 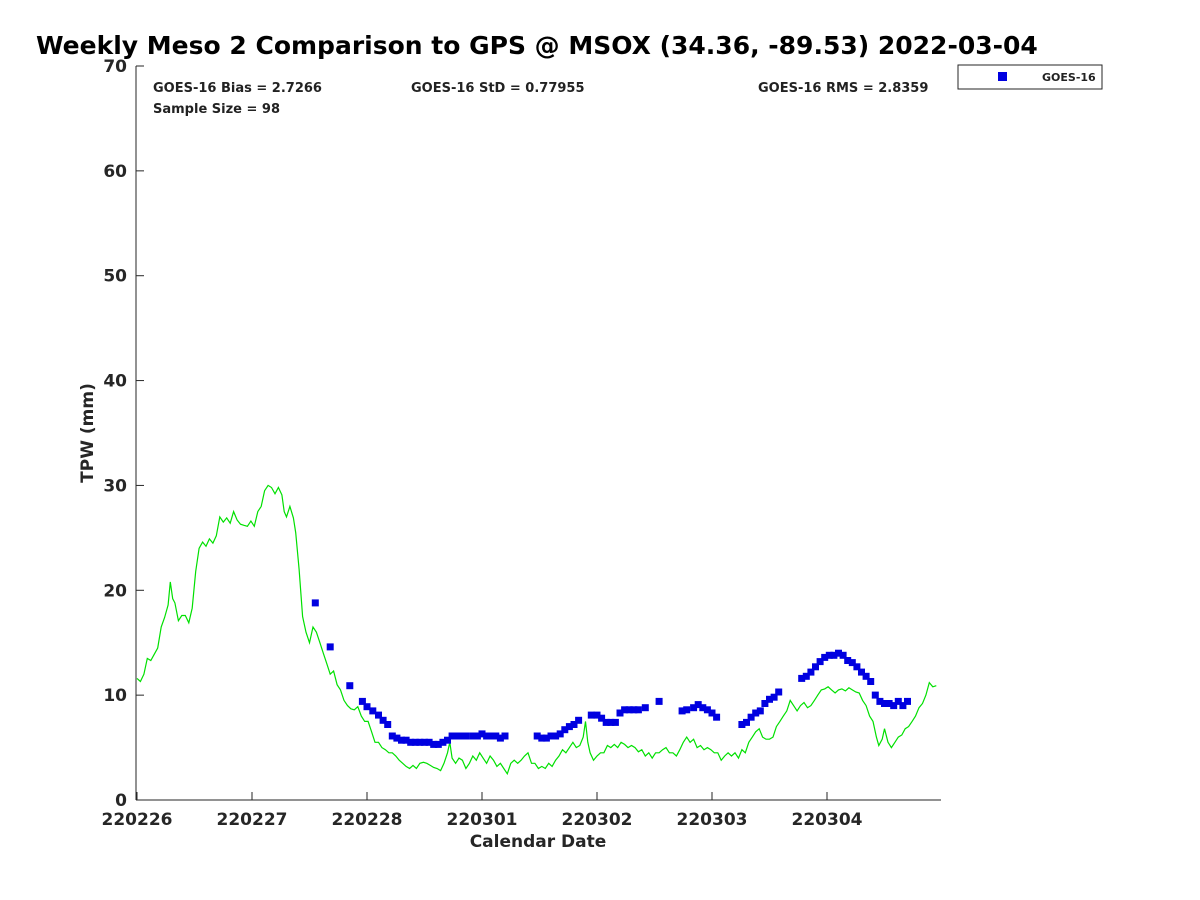 What do you see at coordinates (123, 434) in the screenshot?
I see `y-ticks: 0 10 20 30 40 50 60 70` at bounding box center [123, 434].